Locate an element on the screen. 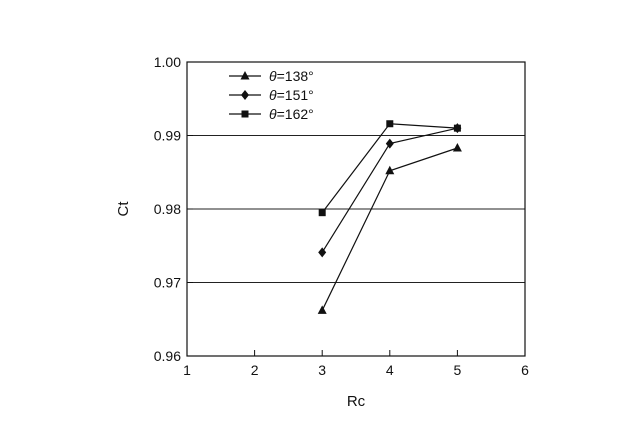  x-tick-label: 5 is located at coordinates (458, 370).